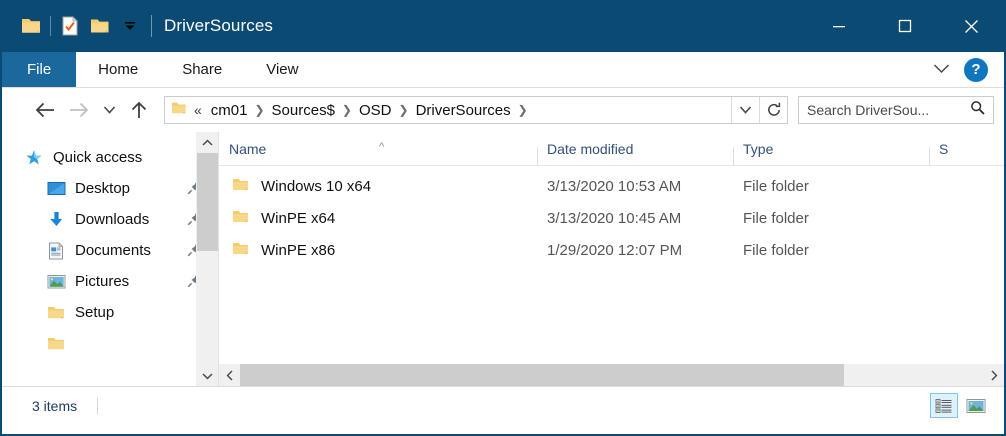  Describe the element at coordinates (100, 26) in the screenshot. I see `new-folder-icon` at that location.